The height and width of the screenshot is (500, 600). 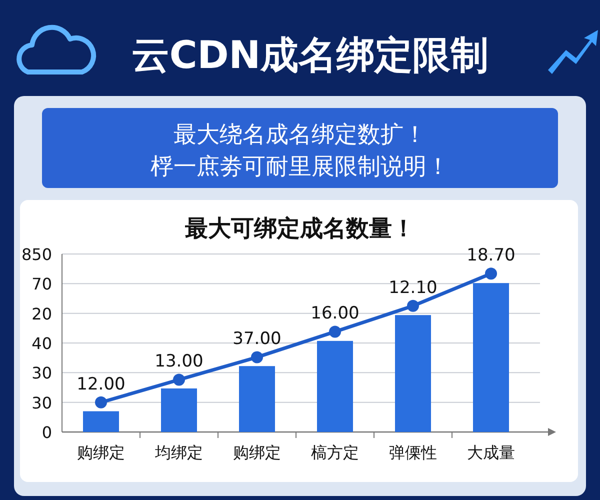 I want to click on text: 18.70, so click(x=491, y=256).